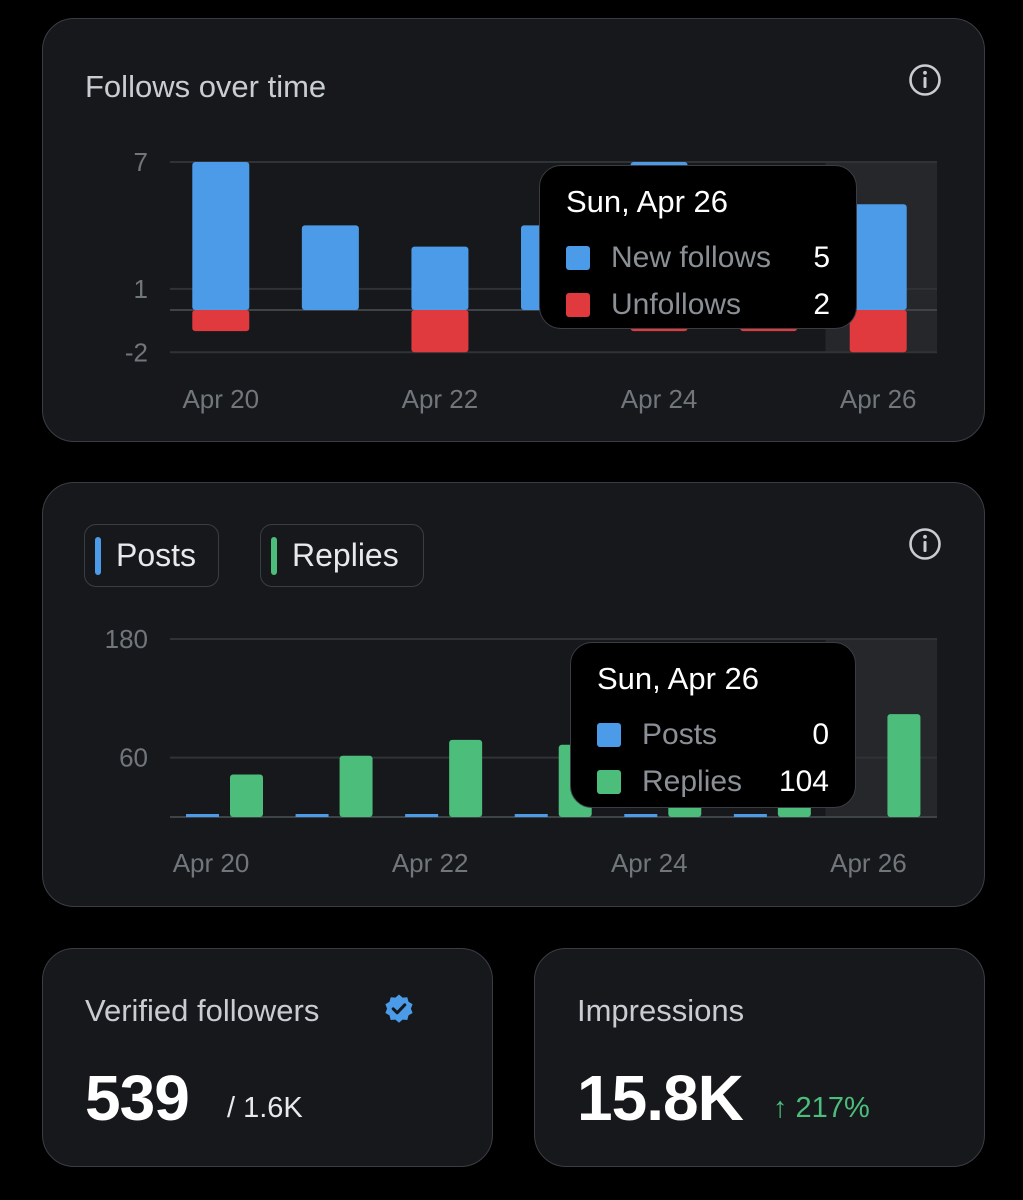 The height and width of the screenshot is (1200, 1023). I want to click on replies-swatch, so click(609, 781).